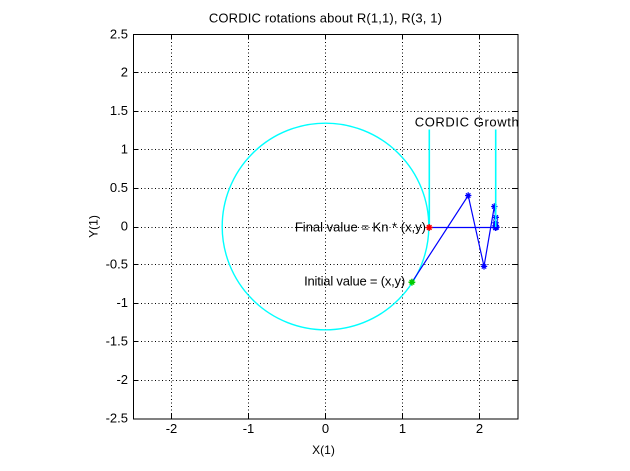  I want to click on svg-text: Initial value = (x,y), so click(354, 280).